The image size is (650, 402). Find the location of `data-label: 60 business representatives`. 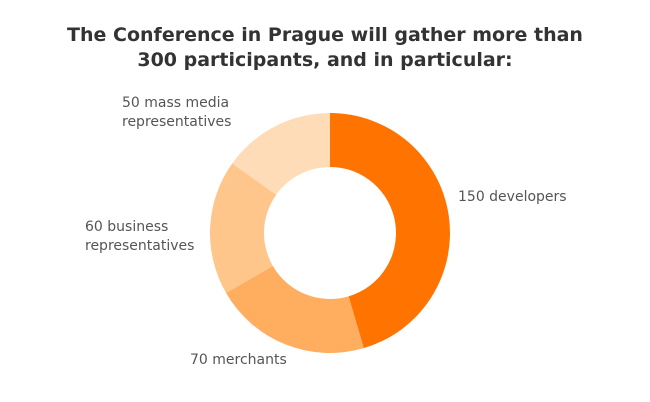

data-label: 60 business representatives is located at coordinates (140, 236).